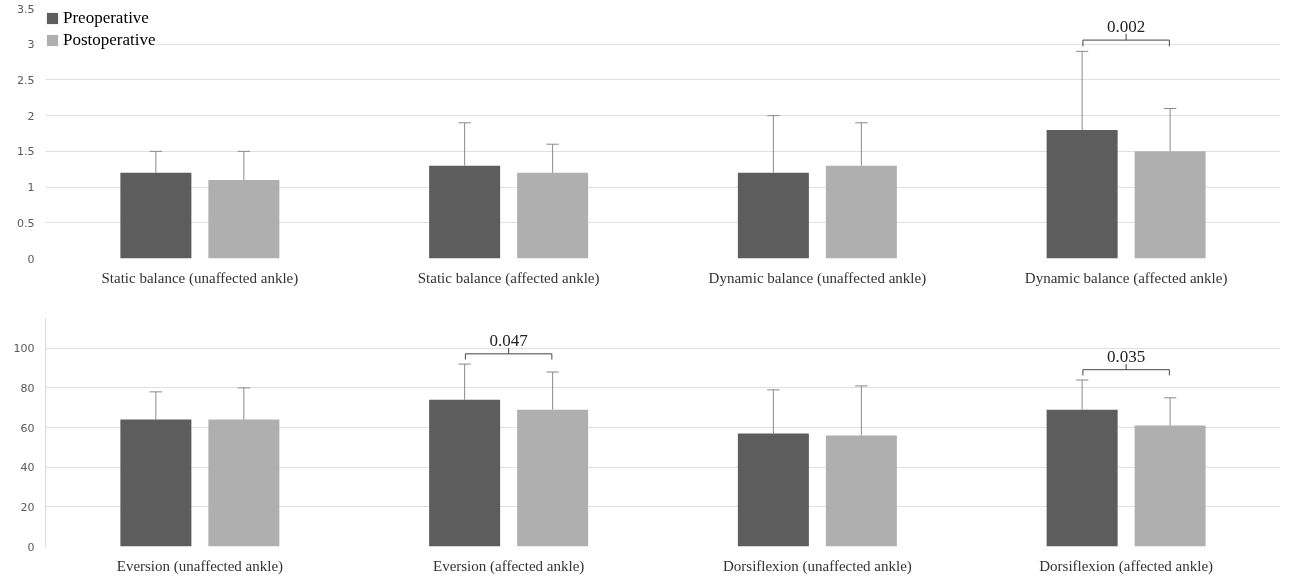 The image size is (1291, 585). What do you see at coordinates (509, 340) in the screenshot?
I see `annotation: 0.047` at bounding box center [509, 340].